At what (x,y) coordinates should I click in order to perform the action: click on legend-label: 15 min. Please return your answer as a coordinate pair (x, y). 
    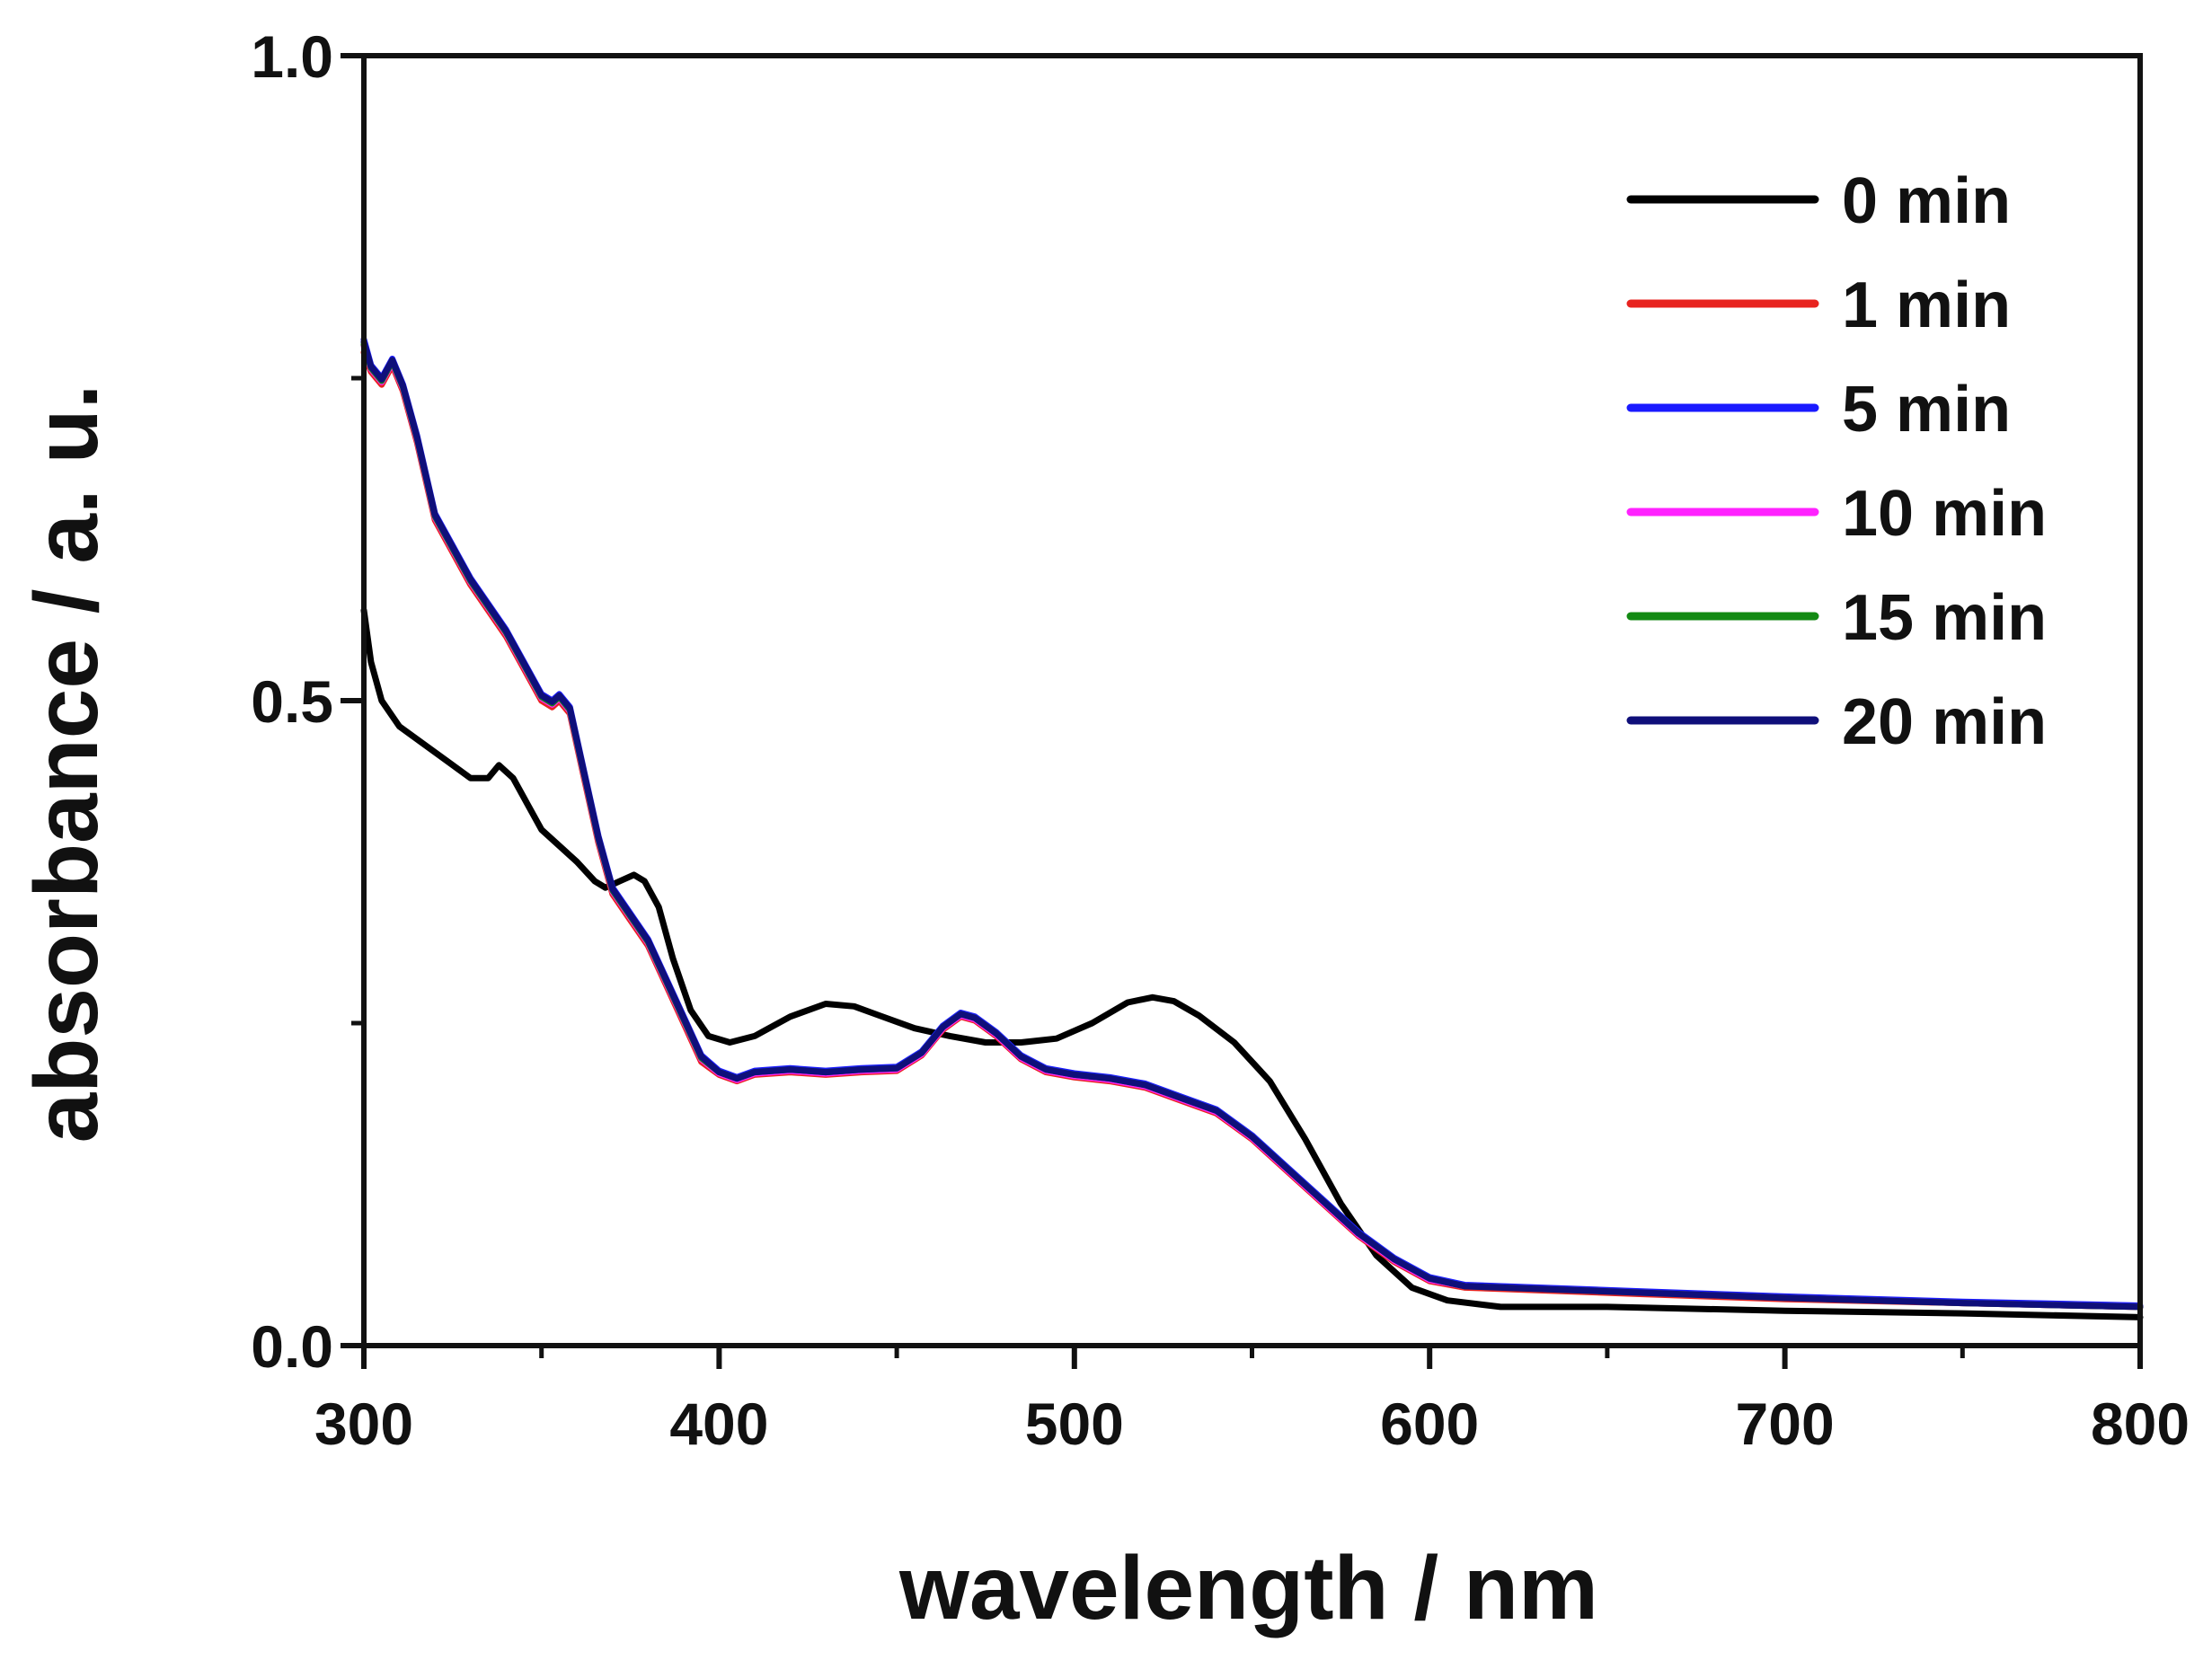
    Looking at the image, I should click on (1944, 618).